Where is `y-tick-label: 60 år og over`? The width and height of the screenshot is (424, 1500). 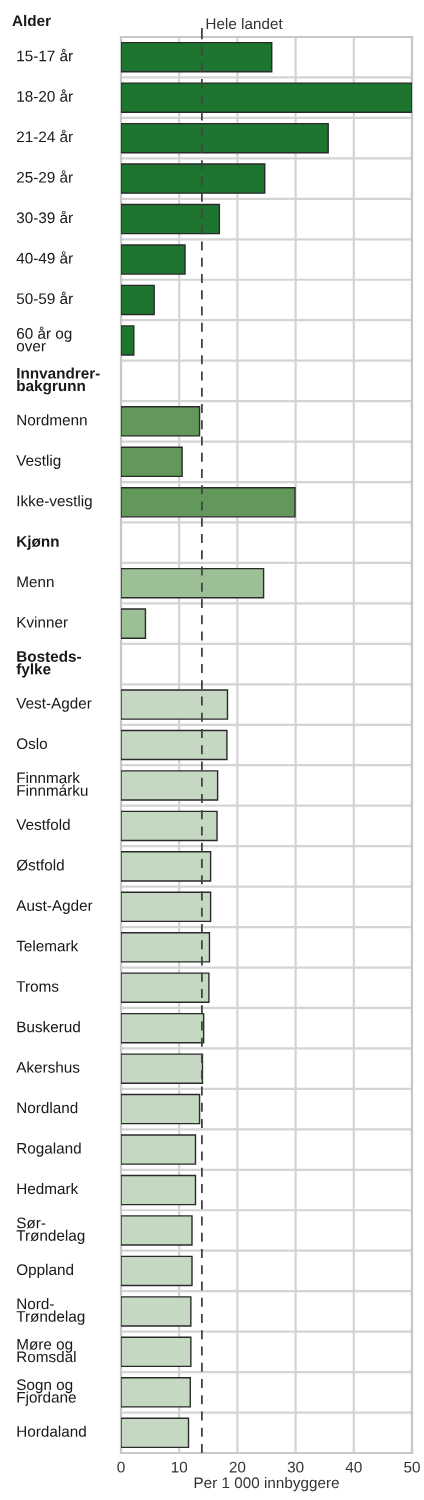
y-tick-label: 60 år og over is located at coordinates (44, 339).